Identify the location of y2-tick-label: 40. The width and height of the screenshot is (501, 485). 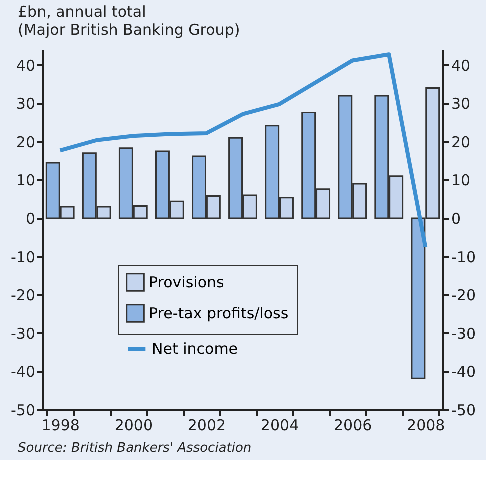
(461, 65).